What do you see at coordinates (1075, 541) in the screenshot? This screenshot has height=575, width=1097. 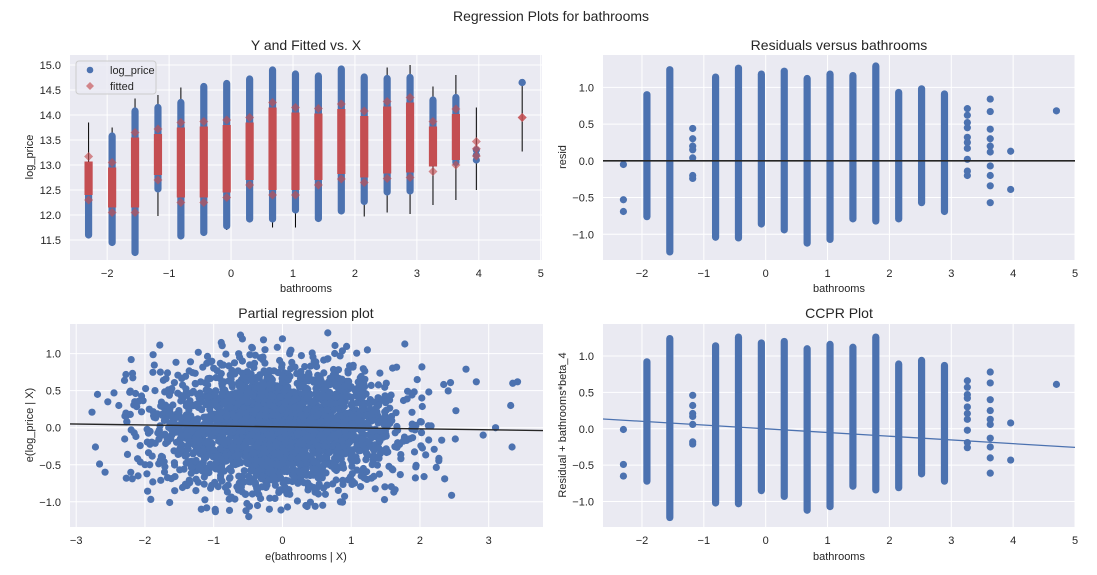 I see `x-tick-label: 5` at bounding box center [1075, 541].